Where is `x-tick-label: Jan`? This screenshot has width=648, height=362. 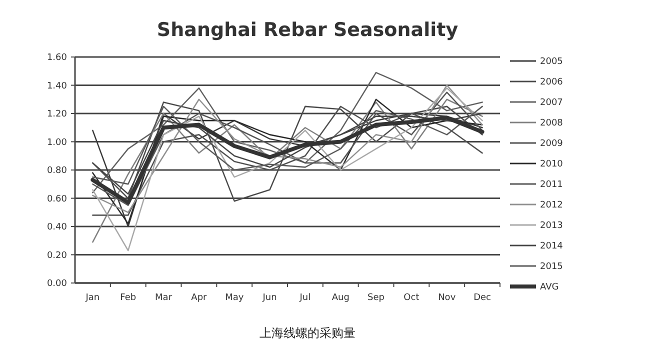 x-tick-label: Jan is located at coordinates (92, 298).